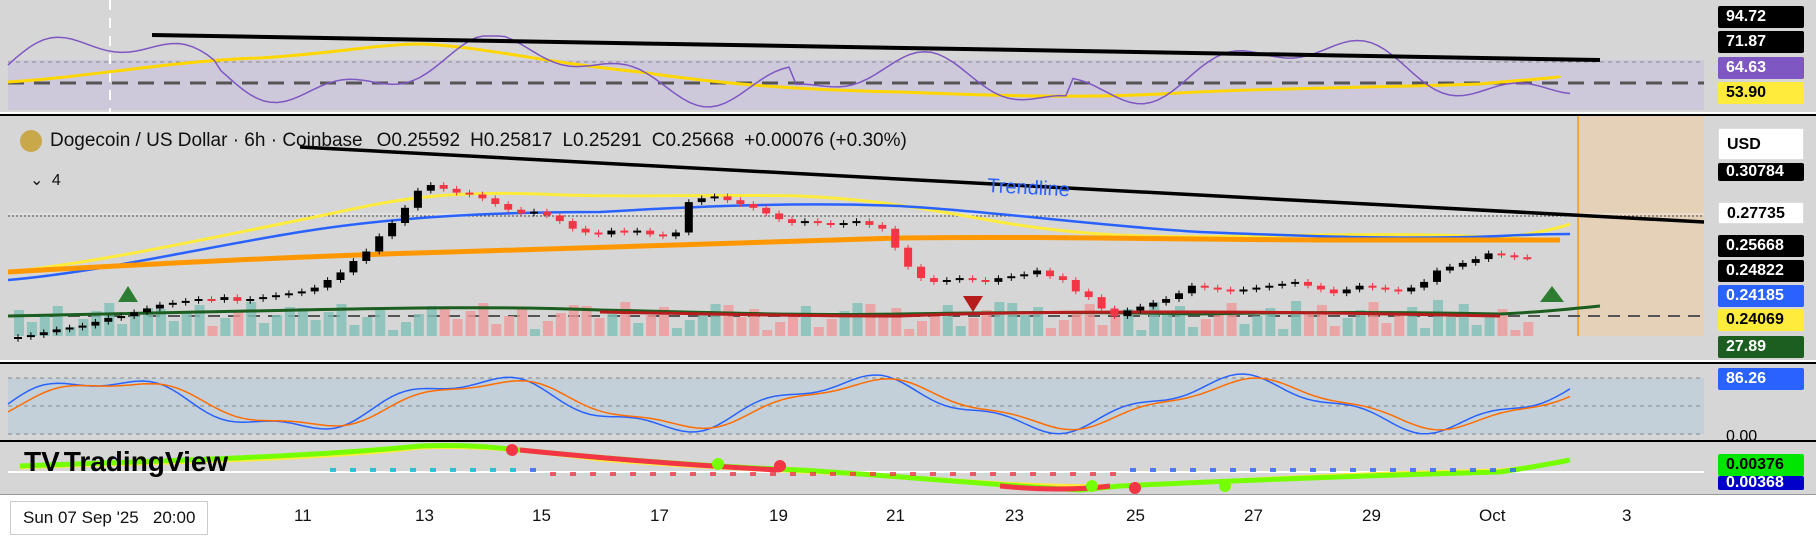 The width and height of the screenshot is (1816, 543). What do you see at coordinates (31, 141) in the screenshot?
I see `dogecoin-logo-icon` at bounding box center [31, 141].